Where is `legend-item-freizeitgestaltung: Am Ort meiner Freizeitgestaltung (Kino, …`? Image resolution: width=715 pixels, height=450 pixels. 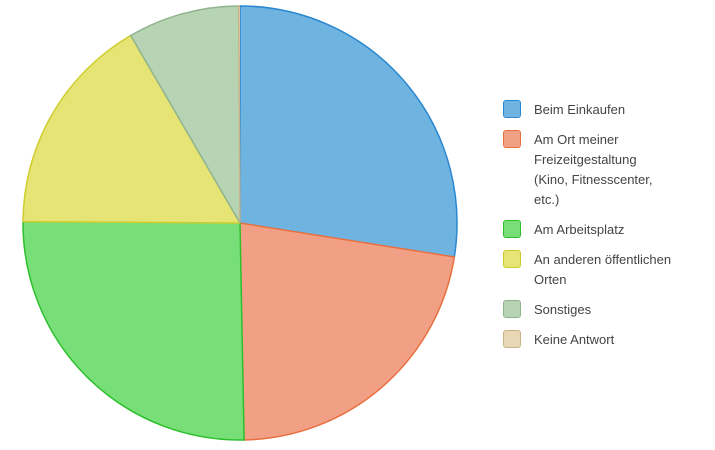
legend-item-freizeitgestaltung: Am Ort meiner Freizeitgestaltung (Kino, … is located at coordinates (603, 170).